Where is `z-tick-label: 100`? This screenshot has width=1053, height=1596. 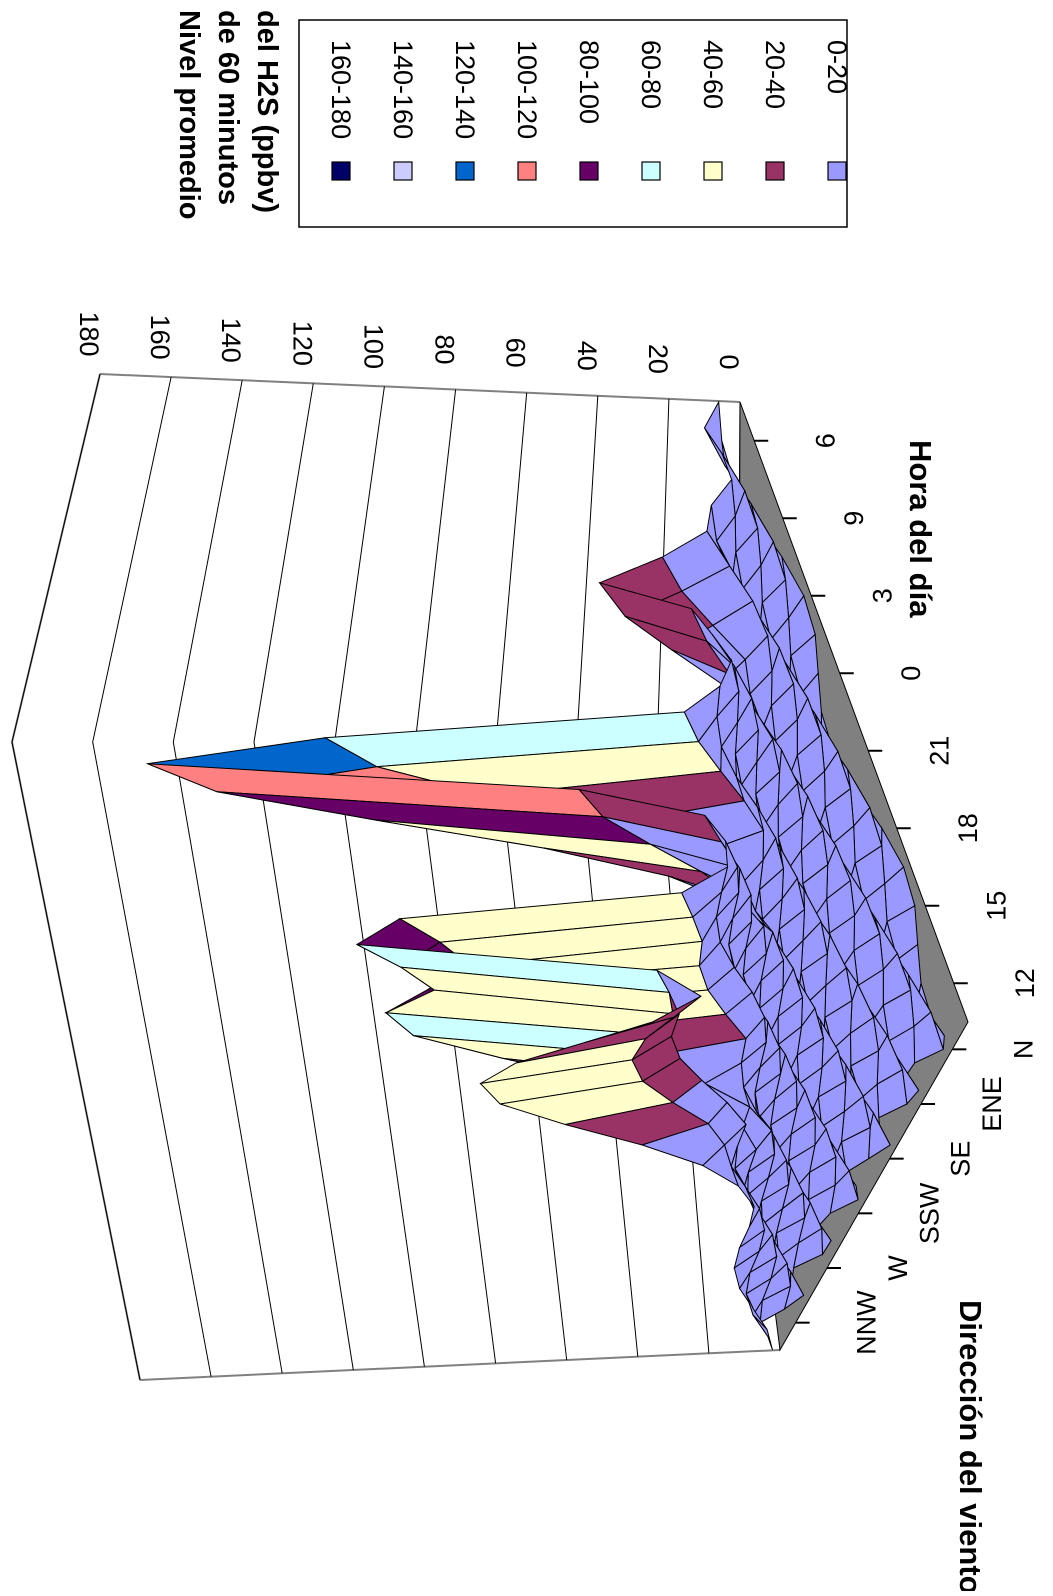
z-tick-label: 100 is located at coordinates (373, 346).